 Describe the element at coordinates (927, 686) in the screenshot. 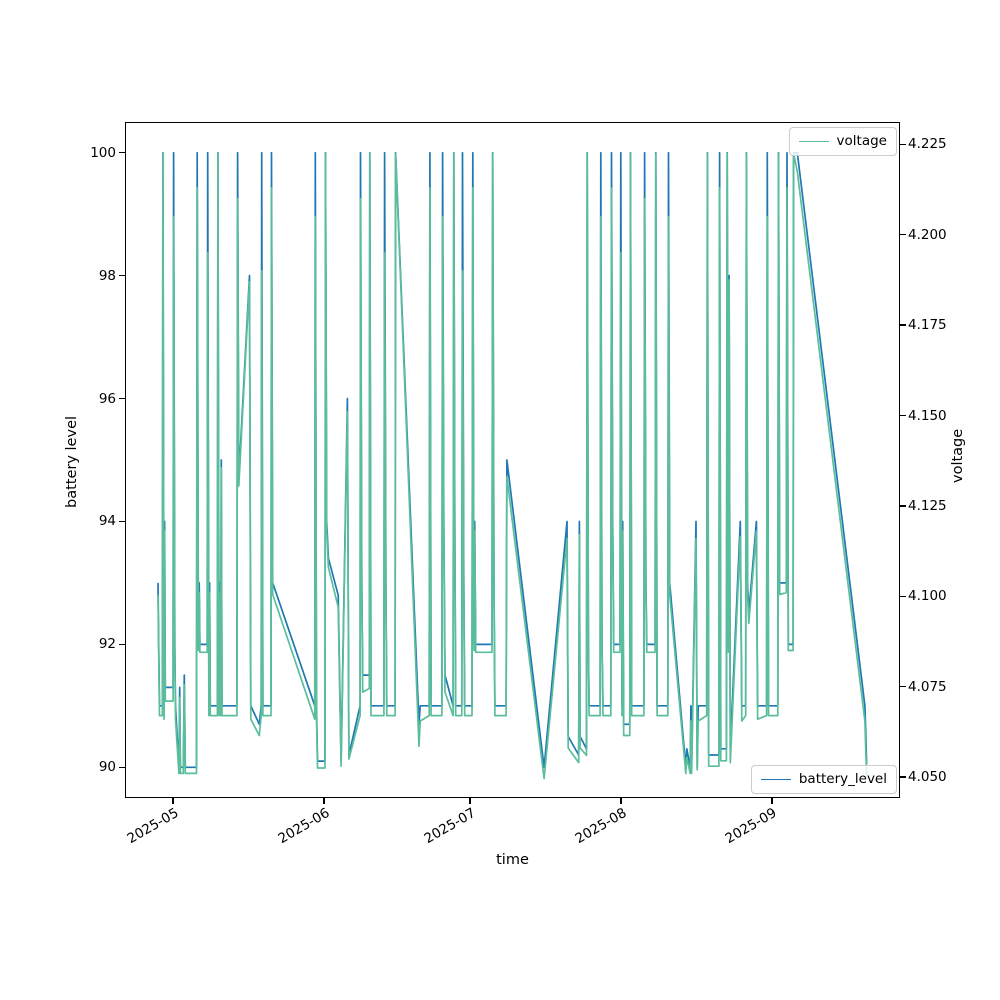

I see `y-tick-label-right: 4.075` at that location.